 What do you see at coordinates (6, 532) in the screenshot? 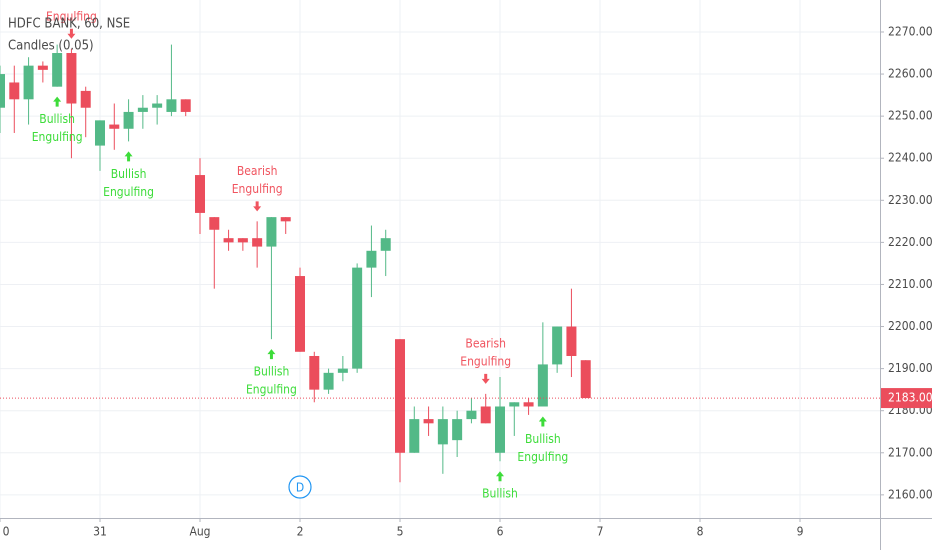
I see `x-tick-label: 0` at bounding box center [6, 532].